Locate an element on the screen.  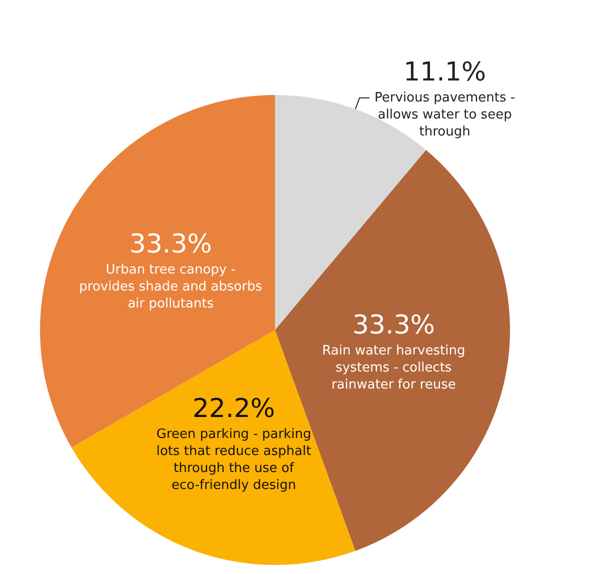
slice-label: Rain water harvesting systems - collects rainwater for reuse is located at coordinates (394, 367).